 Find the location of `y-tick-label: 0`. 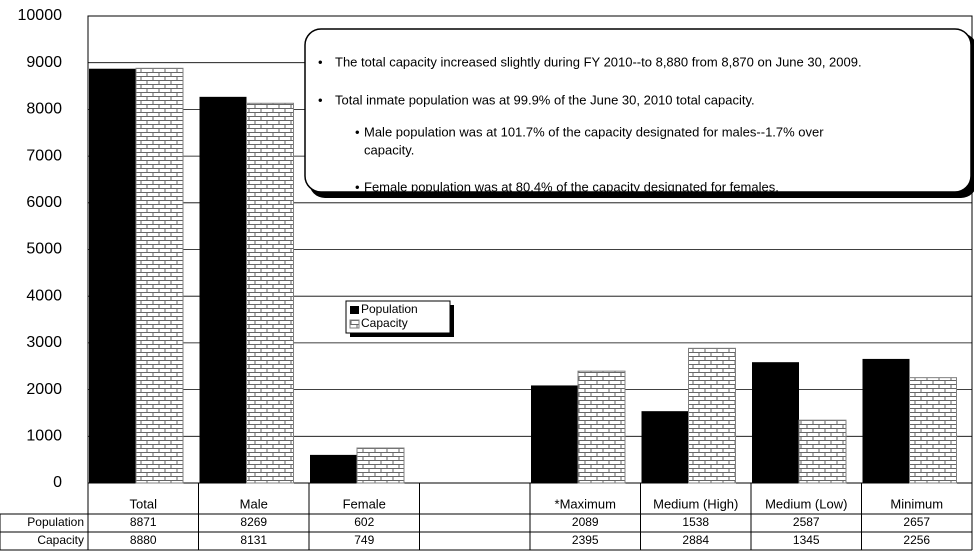

y-tick-label: 0 is located at coordinates (57, 482).